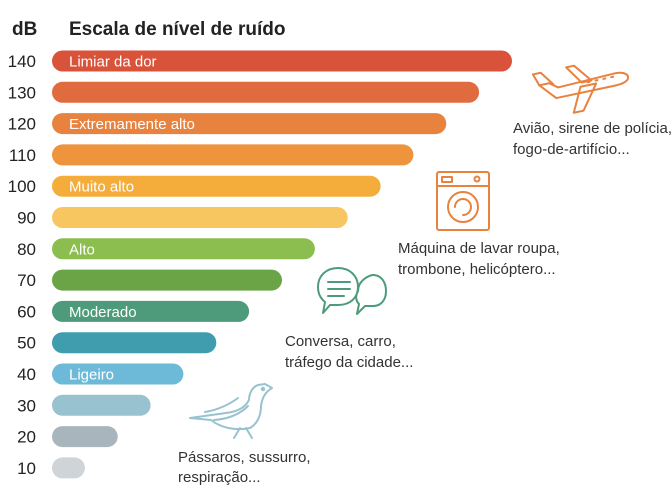 This screenshot has width=671, height=501. Describe the element at coordinates (26, 343) in the screenshot. I see `tick-label-50: 50` at that location.